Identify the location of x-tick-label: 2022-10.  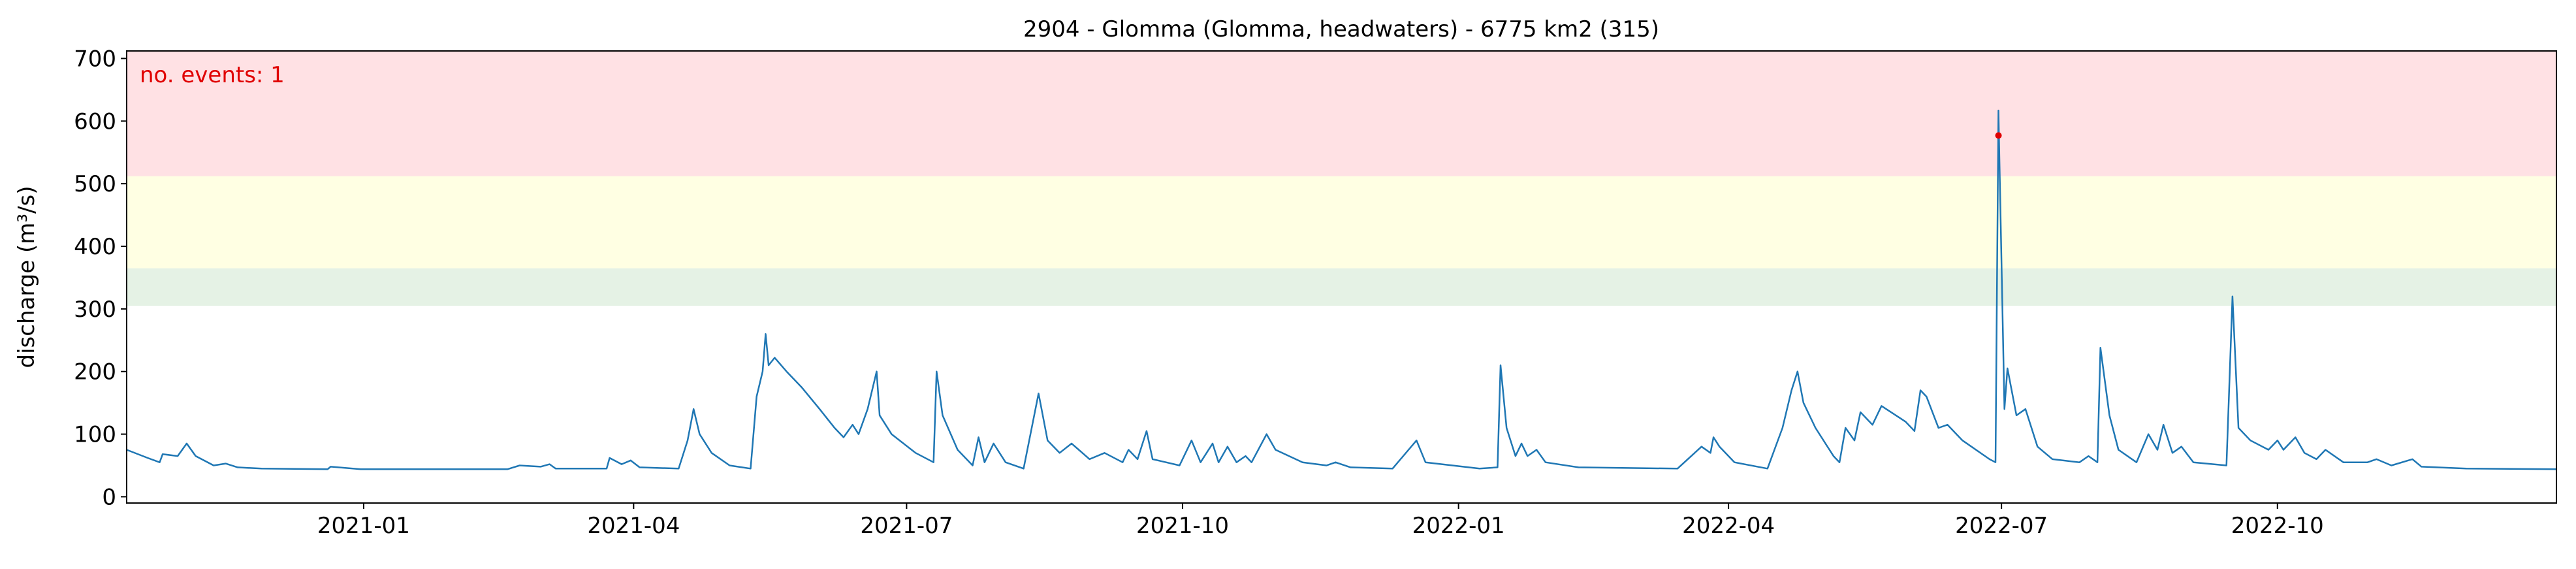
(2277, 526).